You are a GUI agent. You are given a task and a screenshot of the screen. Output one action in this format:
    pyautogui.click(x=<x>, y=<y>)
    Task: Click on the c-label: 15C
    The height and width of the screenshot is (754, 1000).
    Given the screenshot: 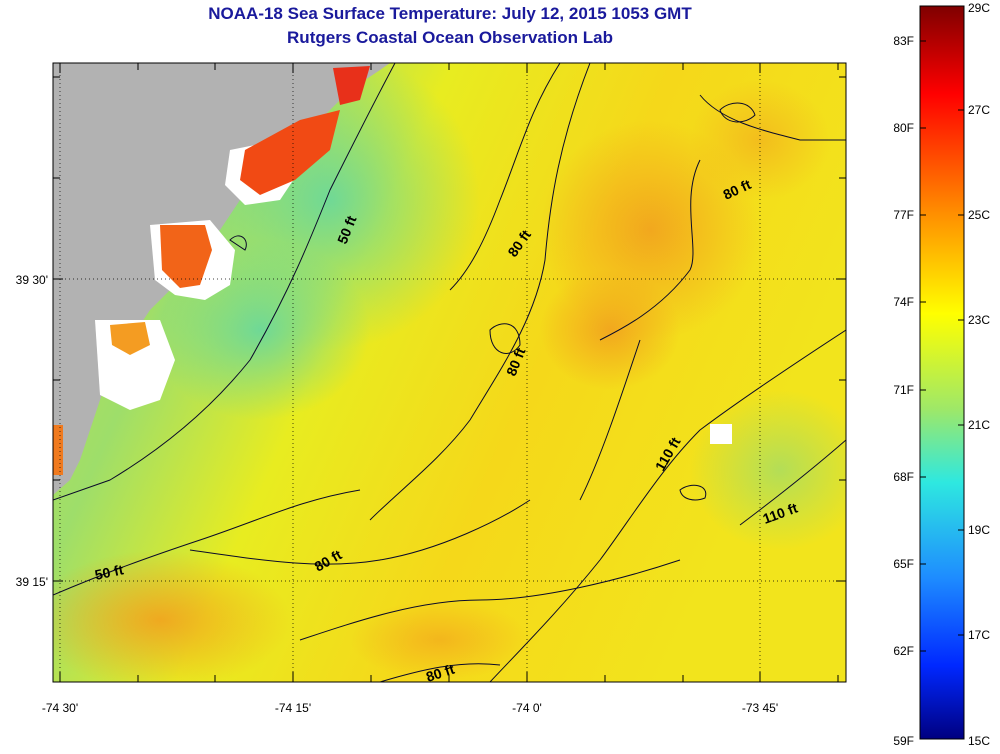 What is the action you would take?
    pyautogui.click(x=979, y=741)
    